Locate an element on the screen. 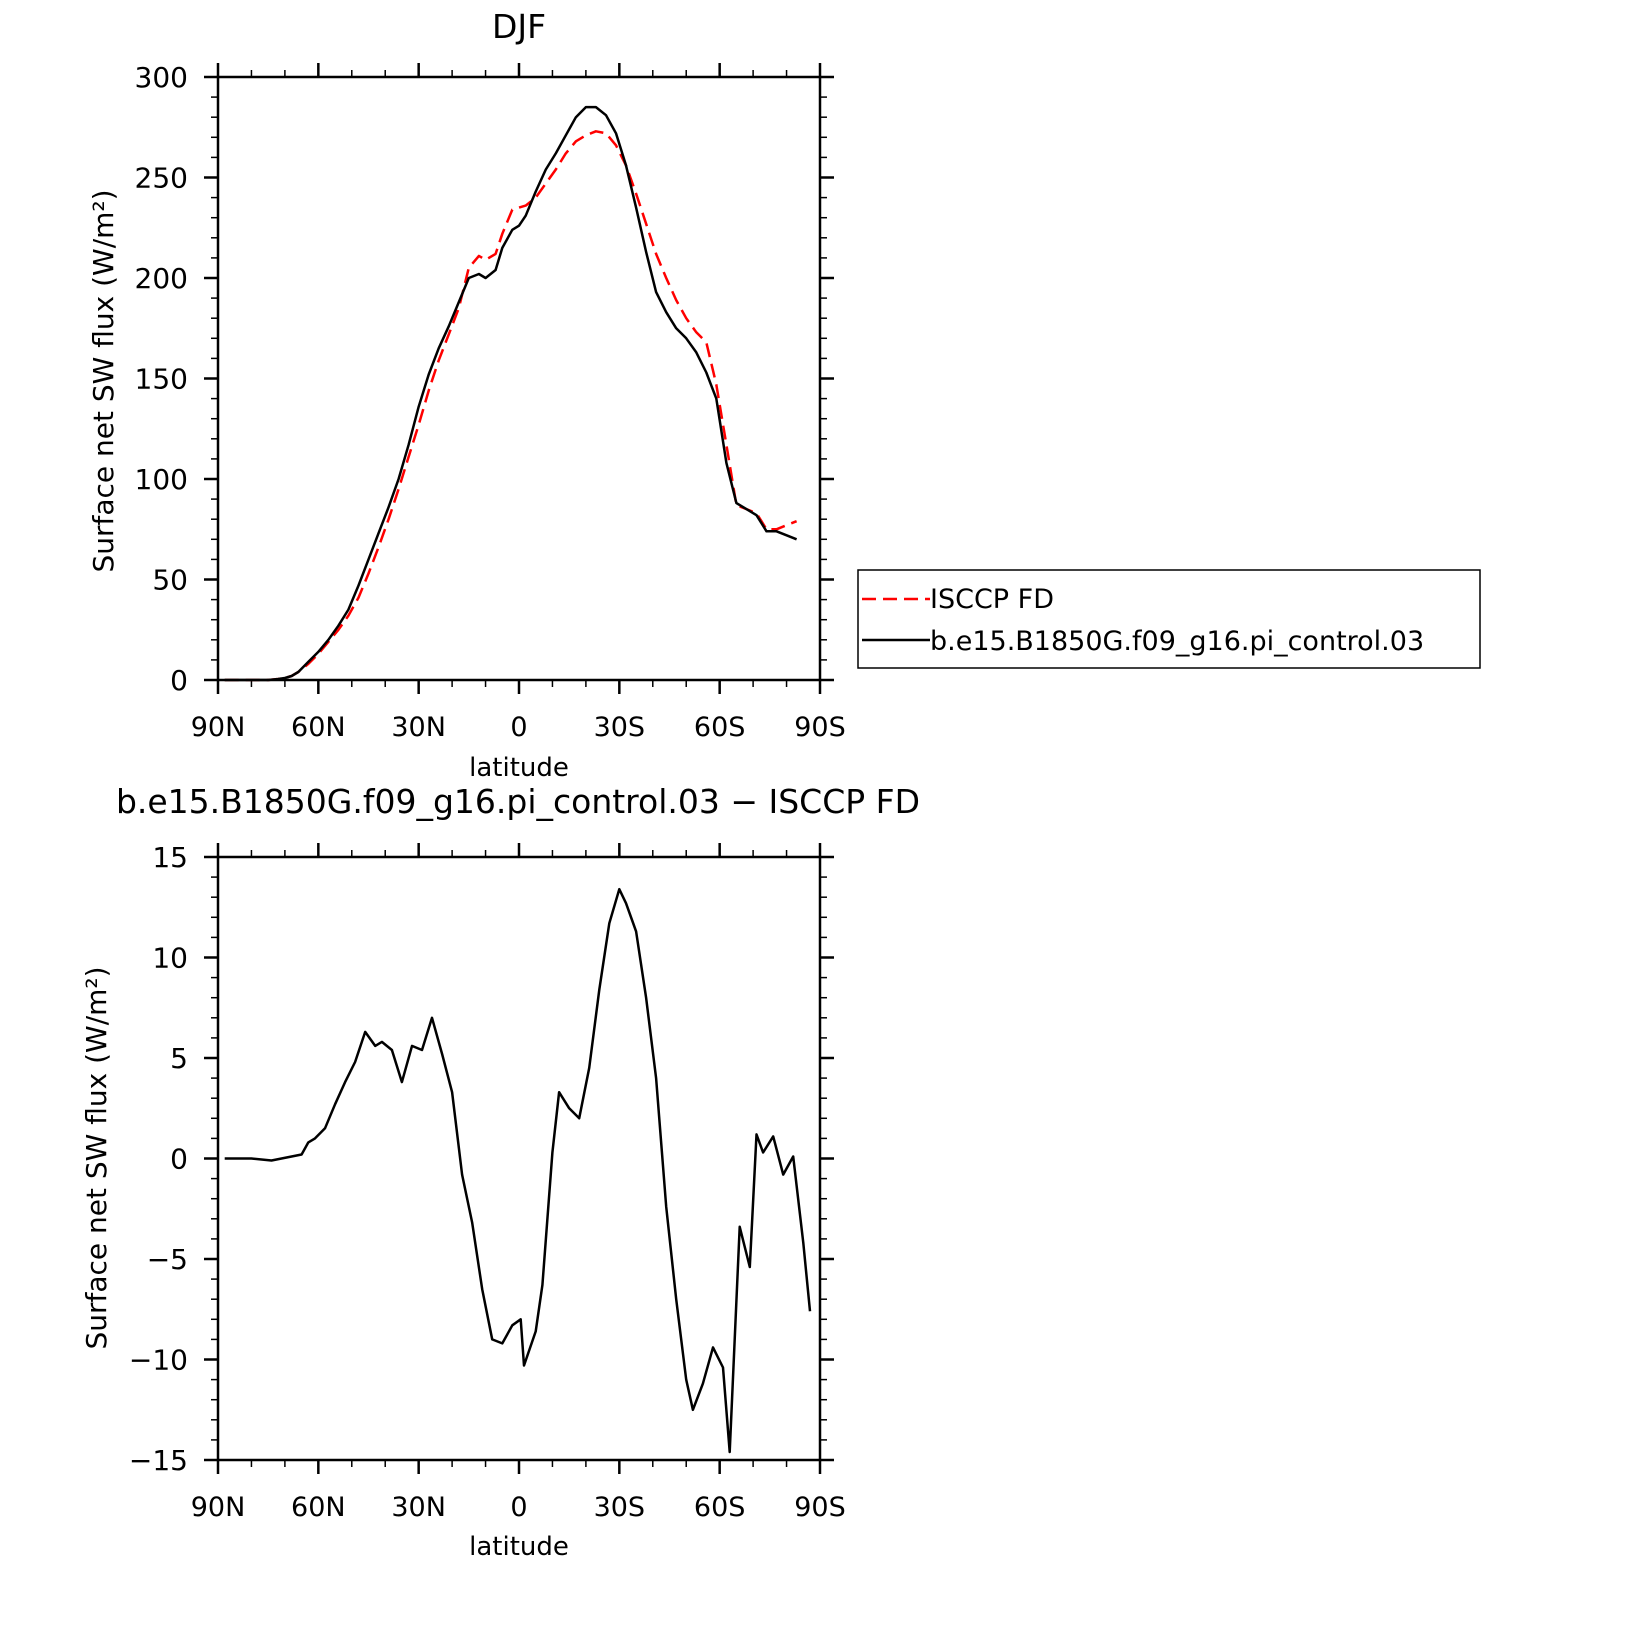 This screenshot has height=1652, width=1649. bottom-xtick-label: 60S is located at coordinates (720, 1507).